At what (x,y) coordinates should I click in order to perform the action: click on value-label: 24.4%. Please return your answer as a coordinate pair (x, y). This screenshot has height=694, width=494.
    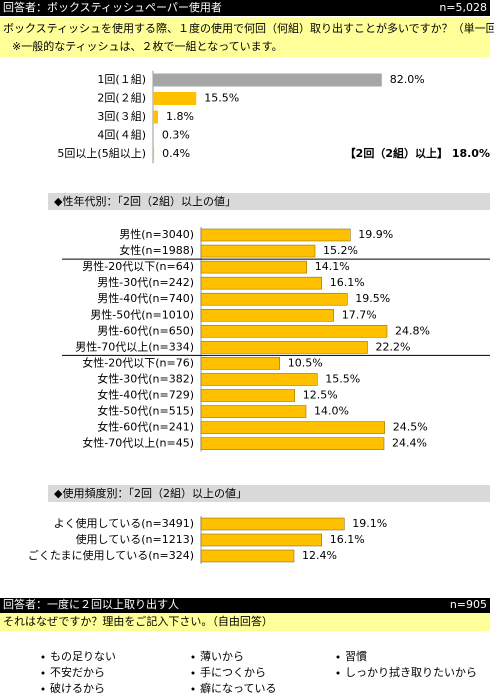
    Looking at the image, I should click on (409, 443).